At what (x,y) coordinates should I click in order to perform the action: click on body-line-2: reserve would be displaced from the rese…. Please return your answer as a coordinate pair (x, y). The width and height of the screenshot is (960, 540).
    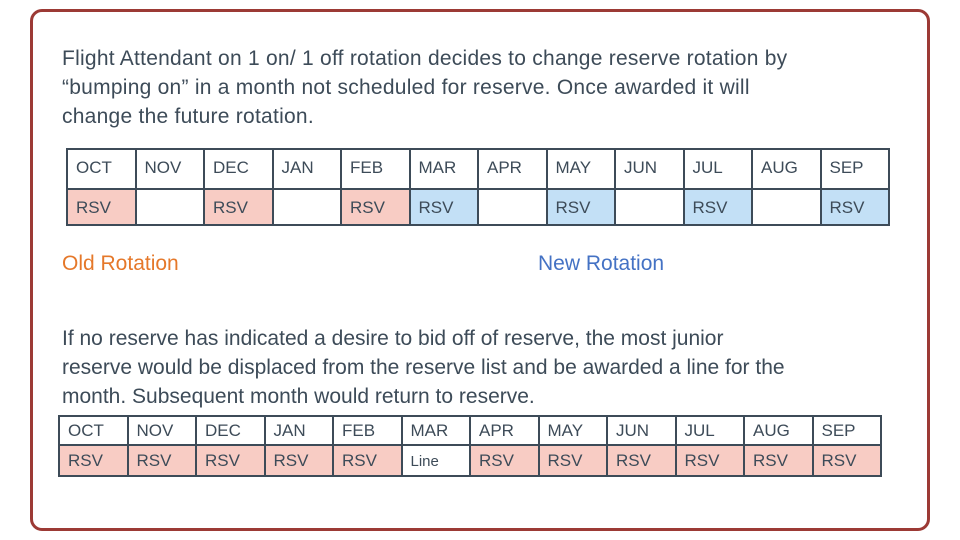
    Looking at the image, I should click on (423, 367).